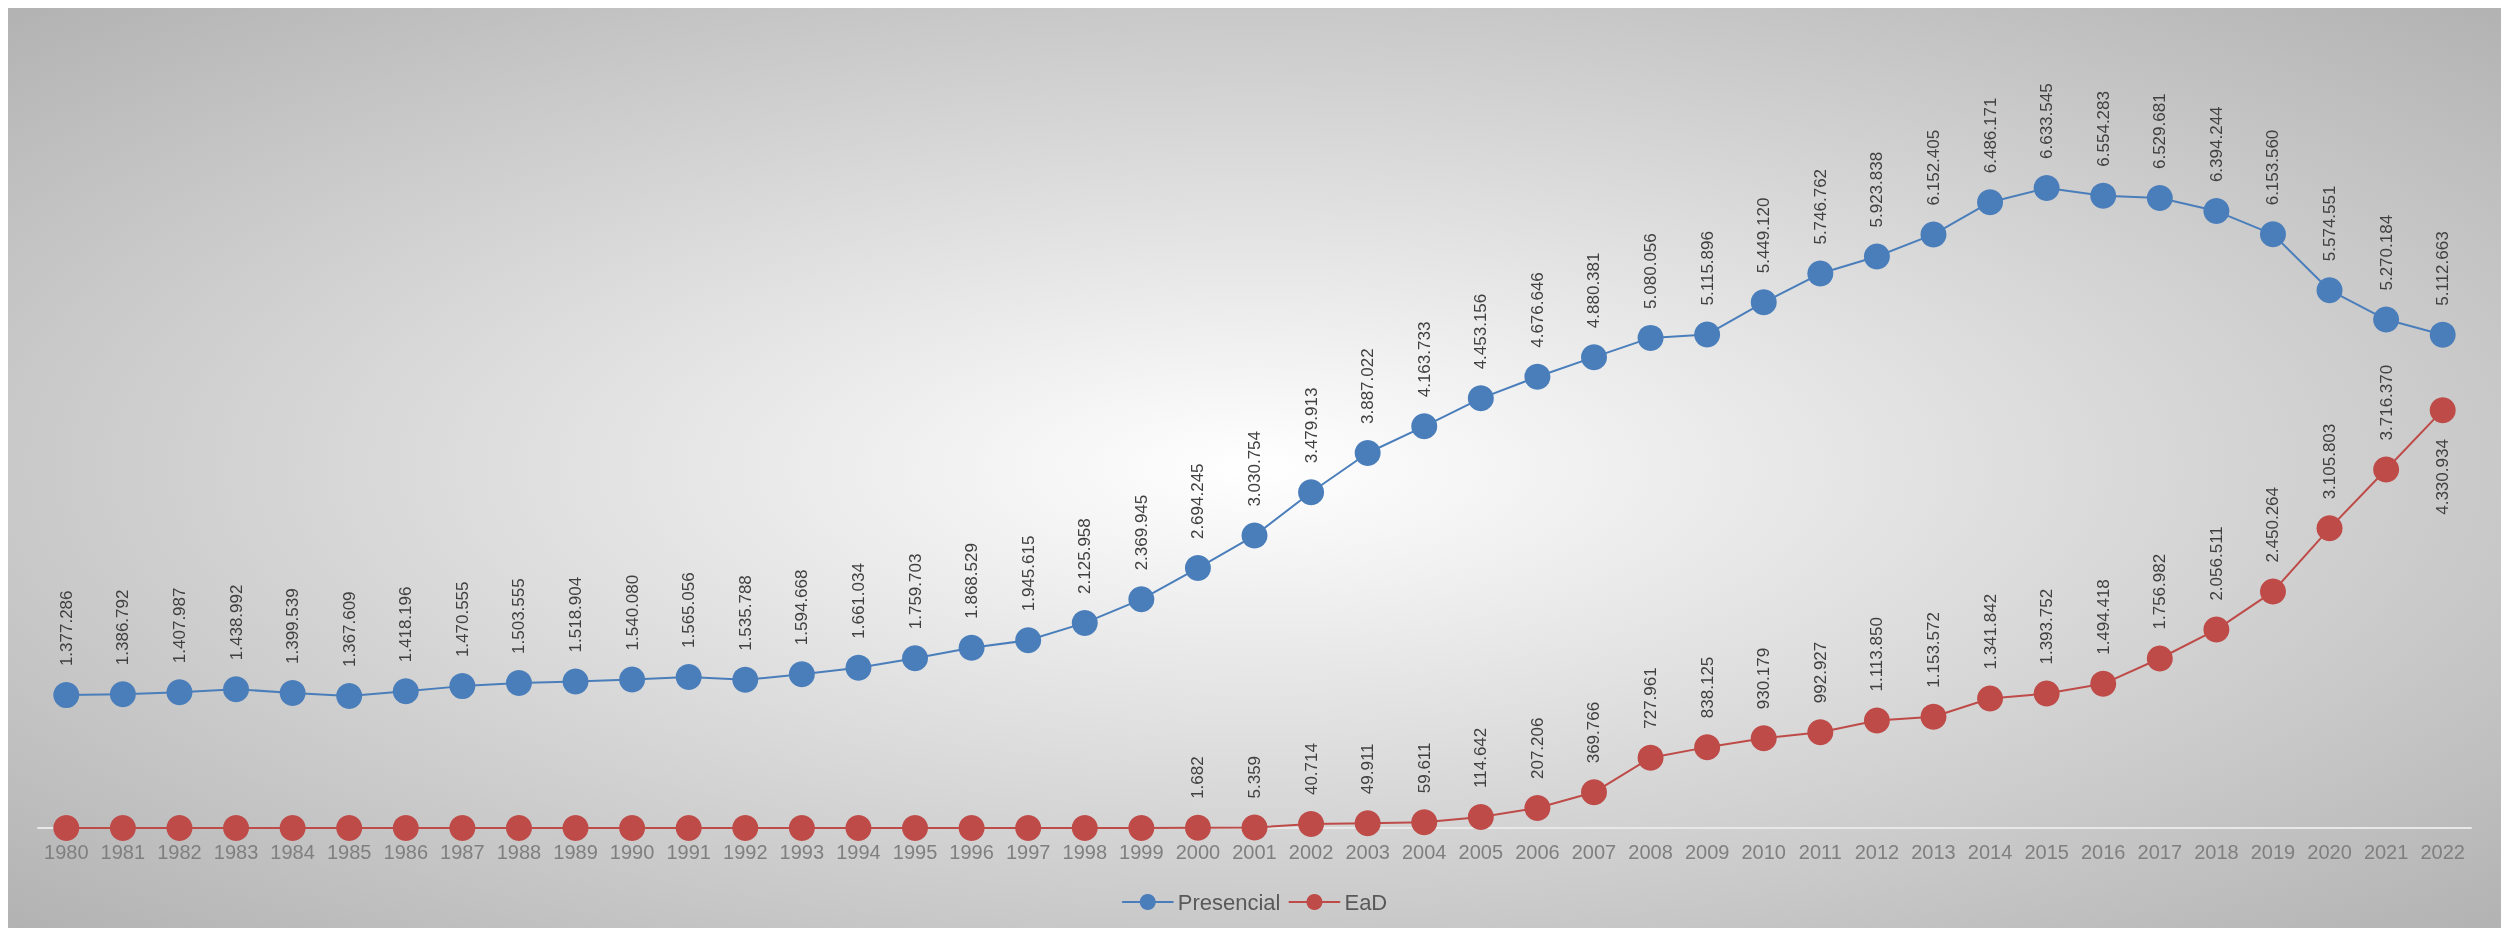  I want to click on data-label: 1.518.904, so click(576, 614).